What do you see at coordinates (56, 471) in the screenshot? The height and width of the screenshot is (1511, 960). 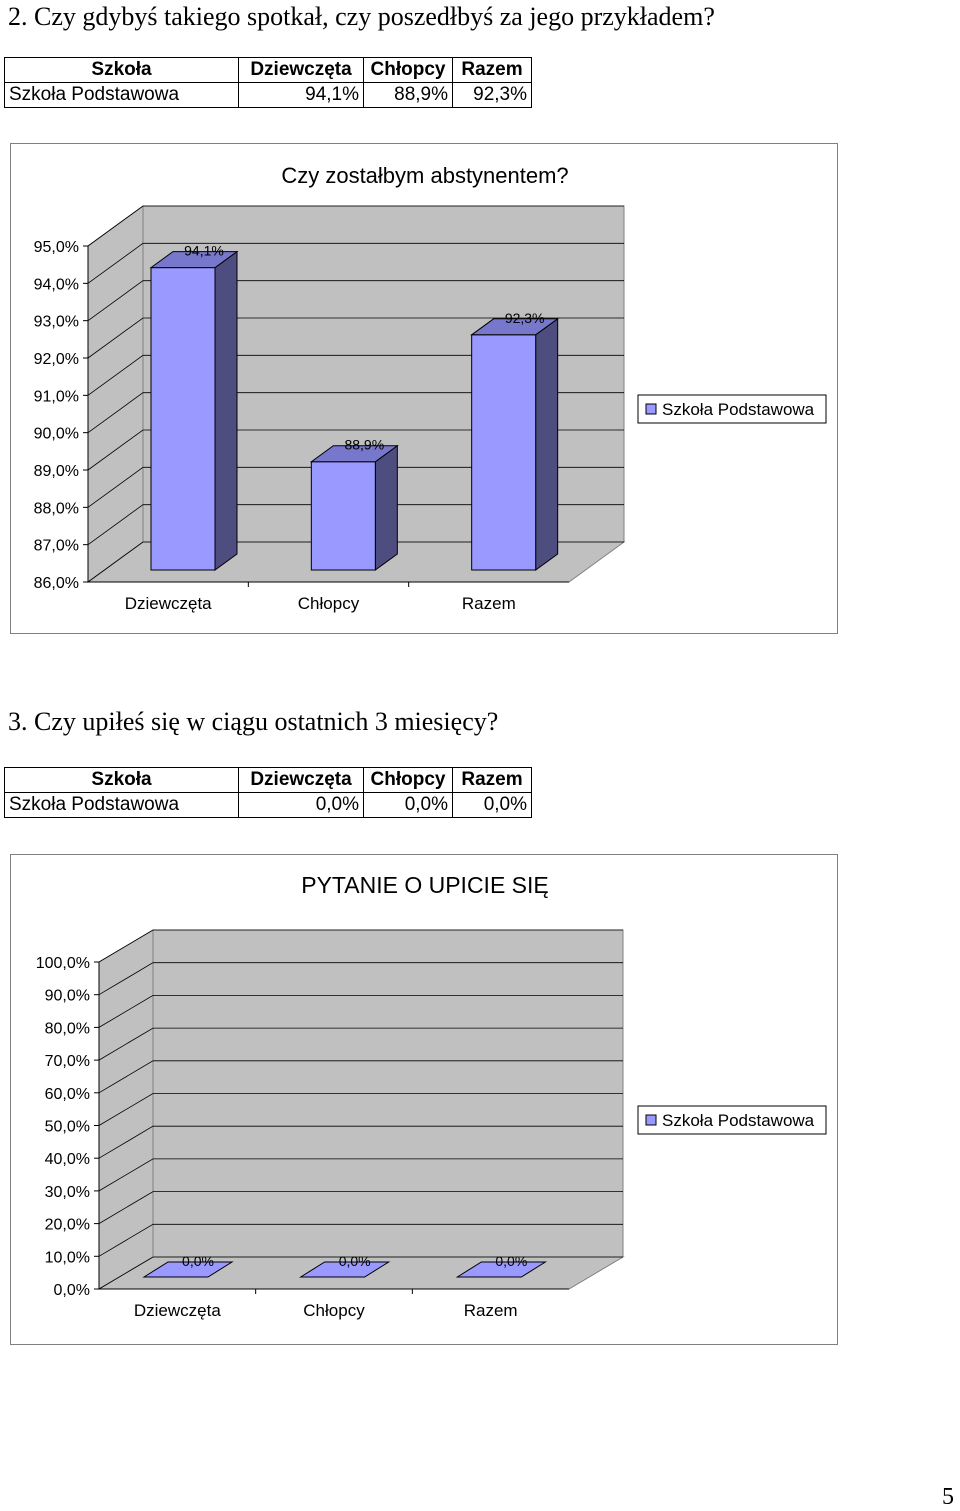 I see `y-tick-label: 89,0%` at bounding box center [56, 471].